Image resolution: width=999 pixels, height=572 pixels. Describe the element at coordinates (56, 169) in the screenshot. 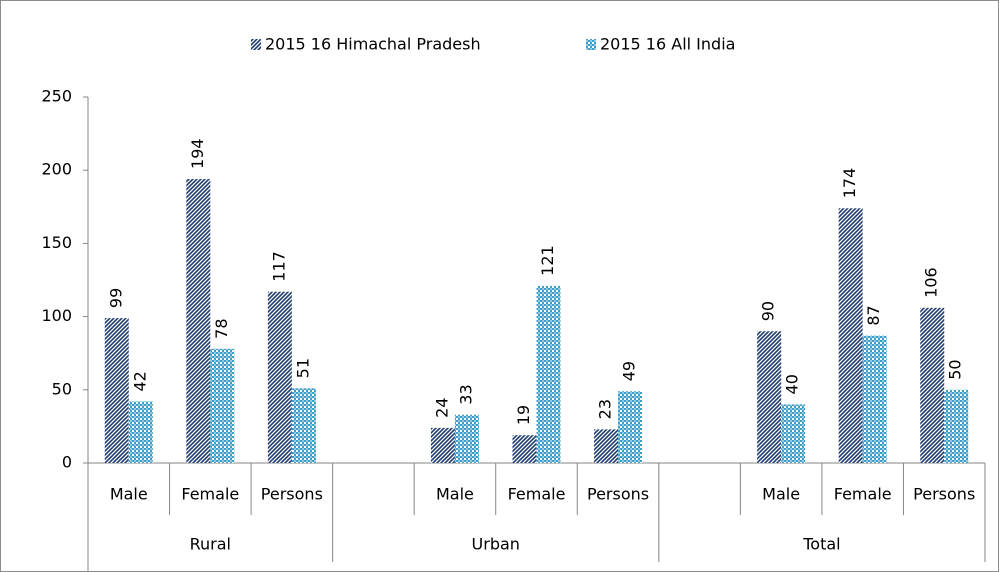

I see `y-tick-label: 200` at that location.